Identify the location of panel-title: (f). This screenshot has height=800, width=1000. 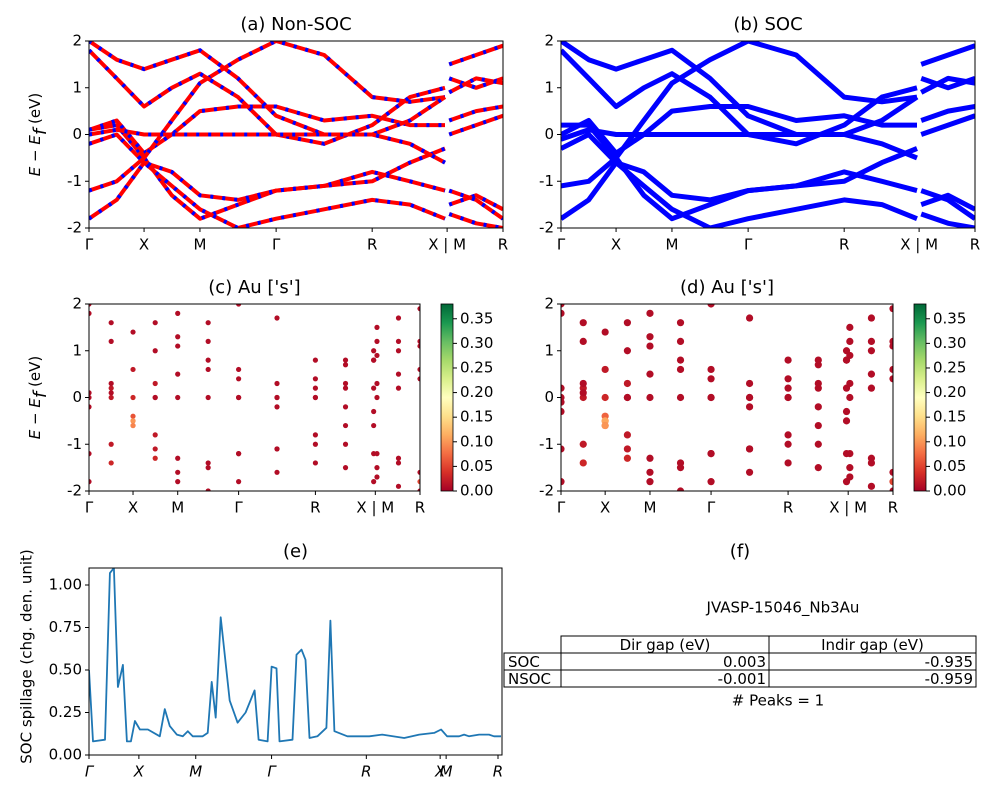
(740, 551).